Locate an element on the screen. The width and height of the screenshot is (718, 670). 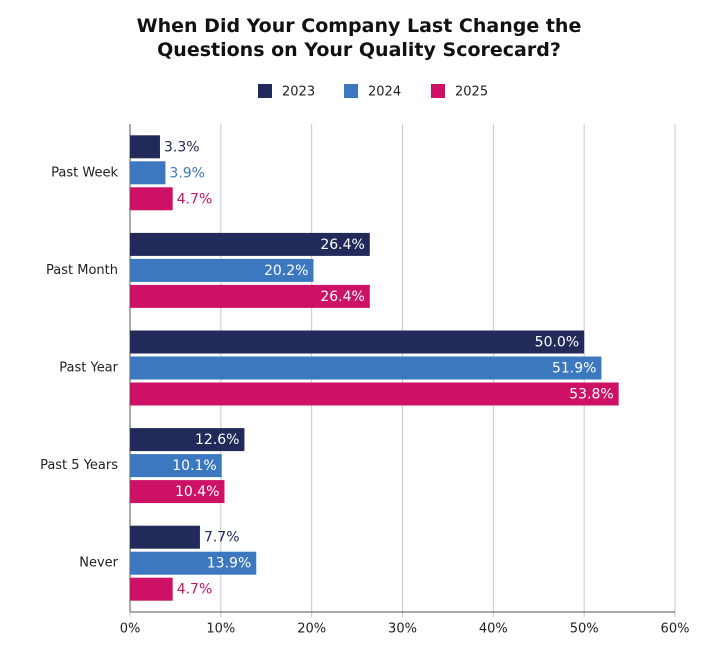
data-label: 12.6% is located at coordinates (217, 440).